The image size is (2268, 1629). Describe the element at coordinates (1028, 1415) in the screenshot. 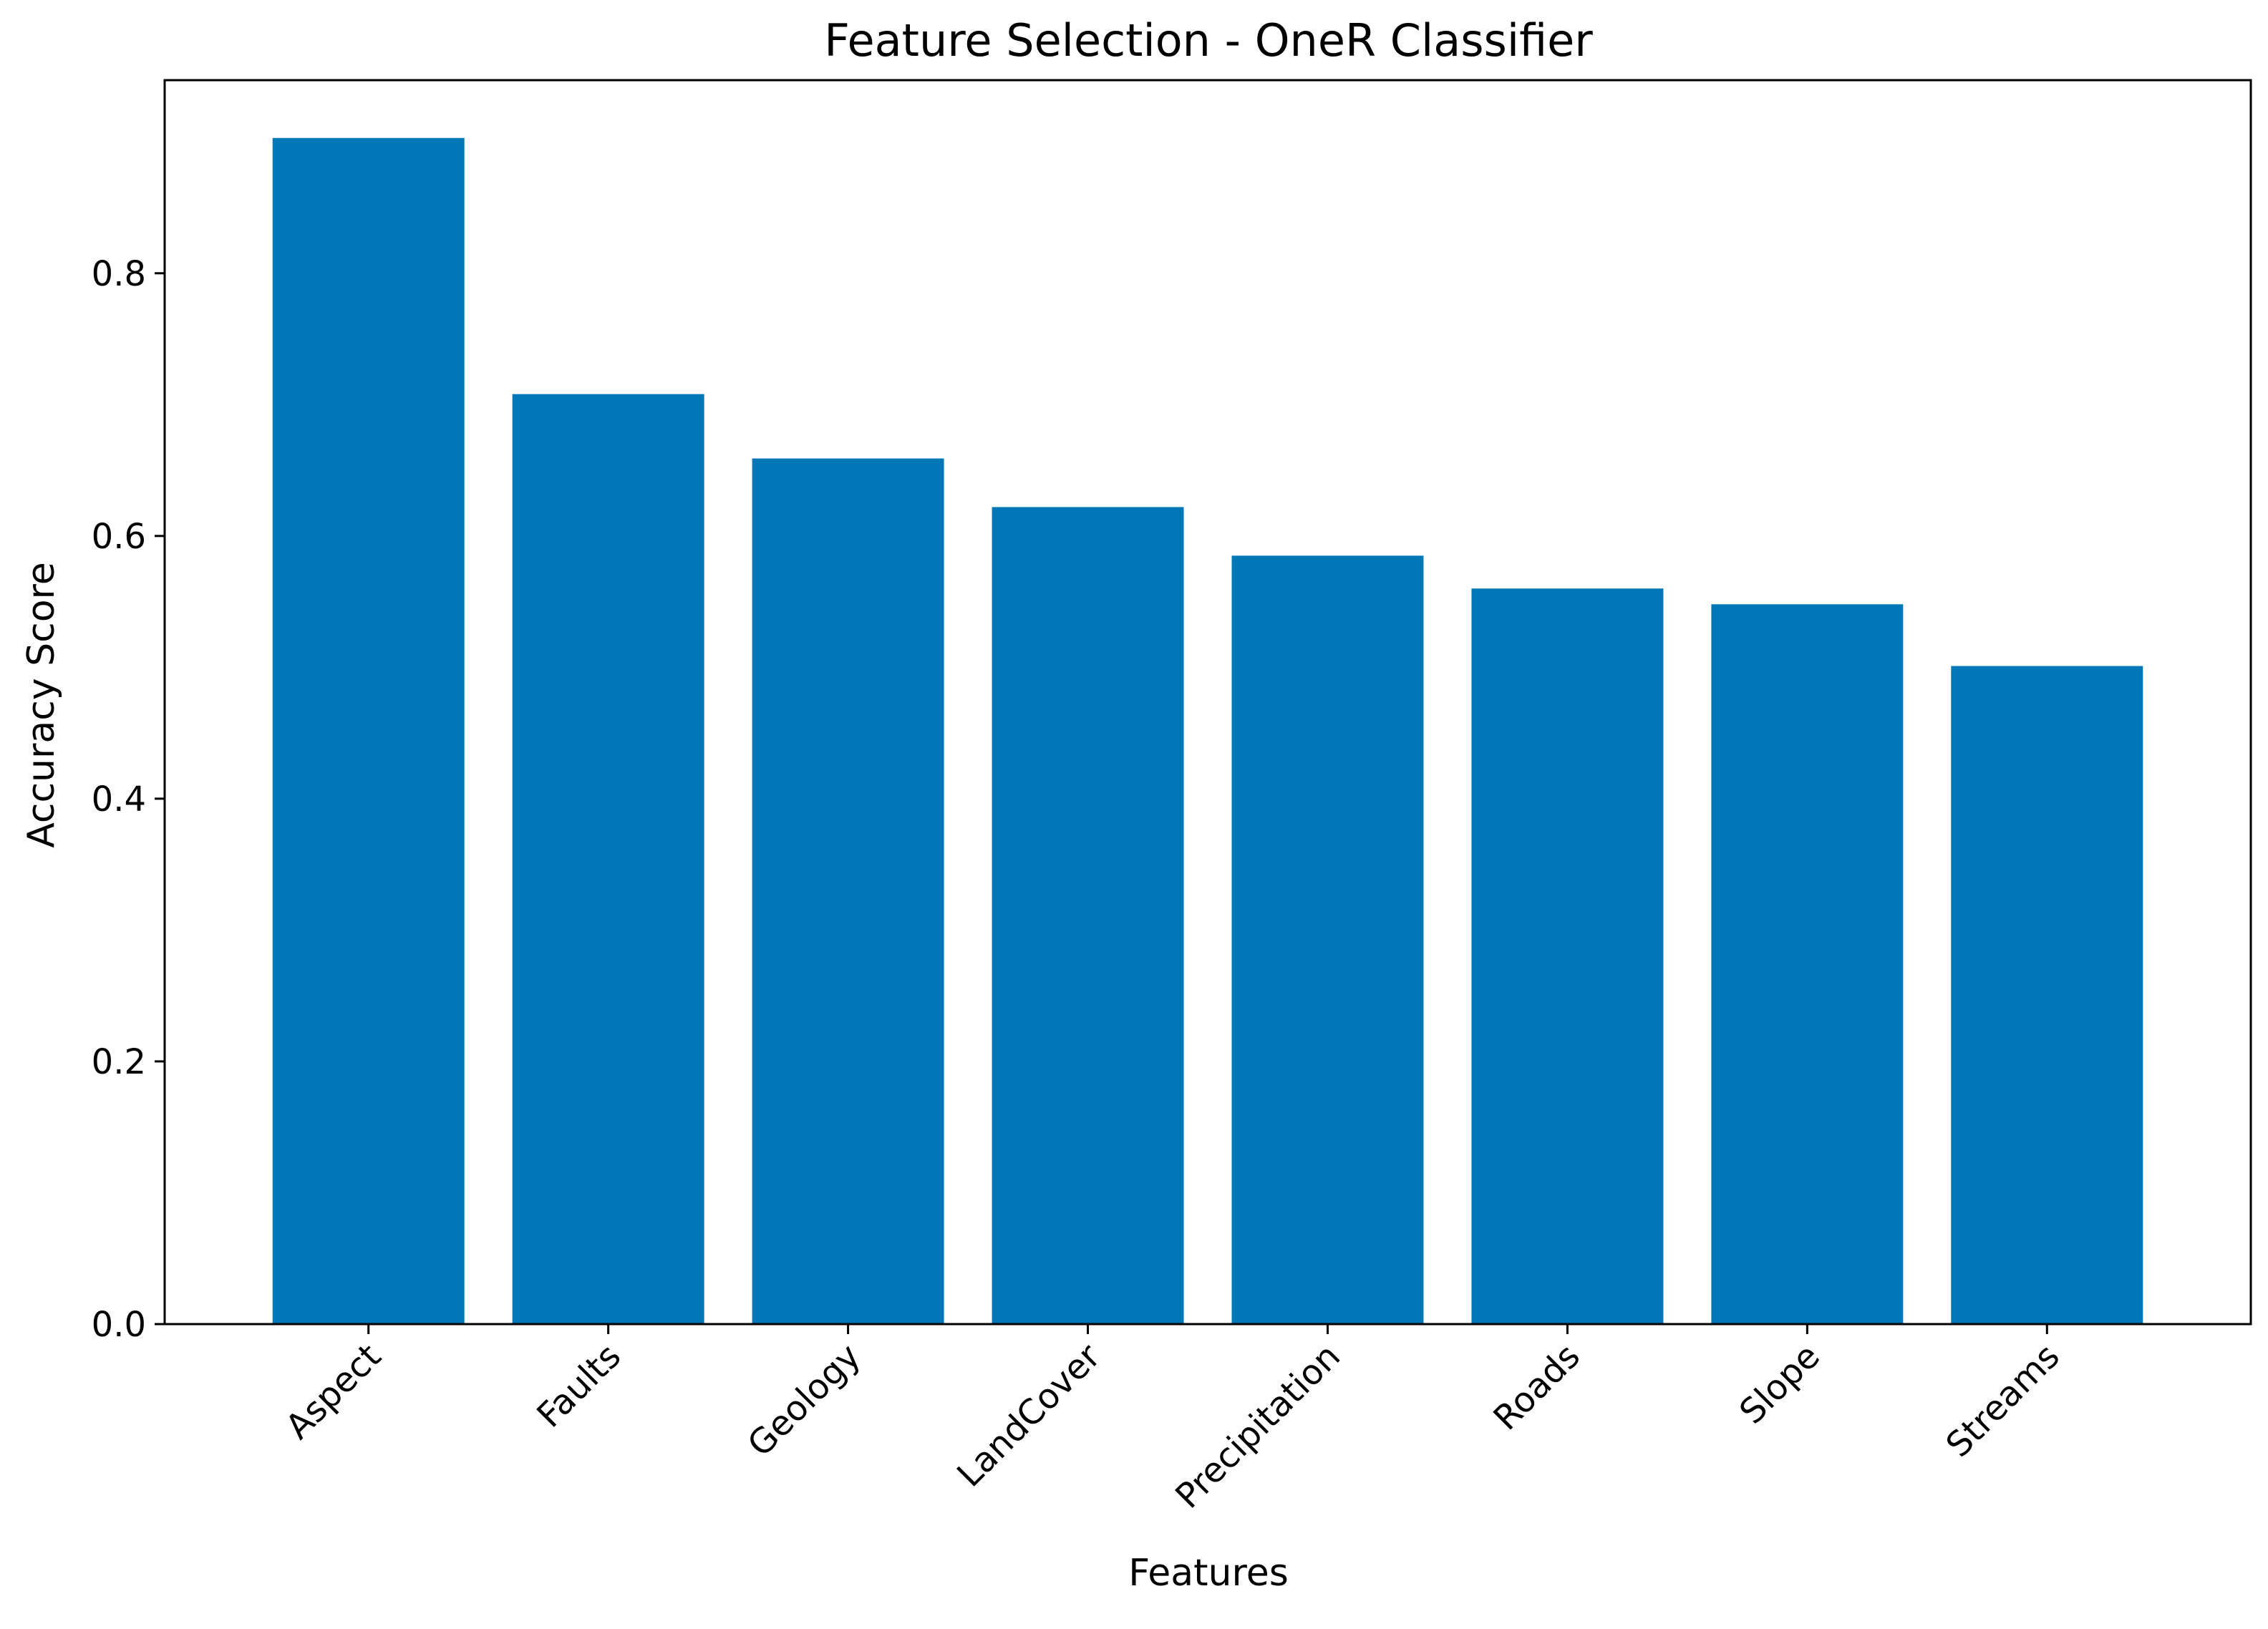

I see `x-tick-label-landcover: LandCover` at that location.